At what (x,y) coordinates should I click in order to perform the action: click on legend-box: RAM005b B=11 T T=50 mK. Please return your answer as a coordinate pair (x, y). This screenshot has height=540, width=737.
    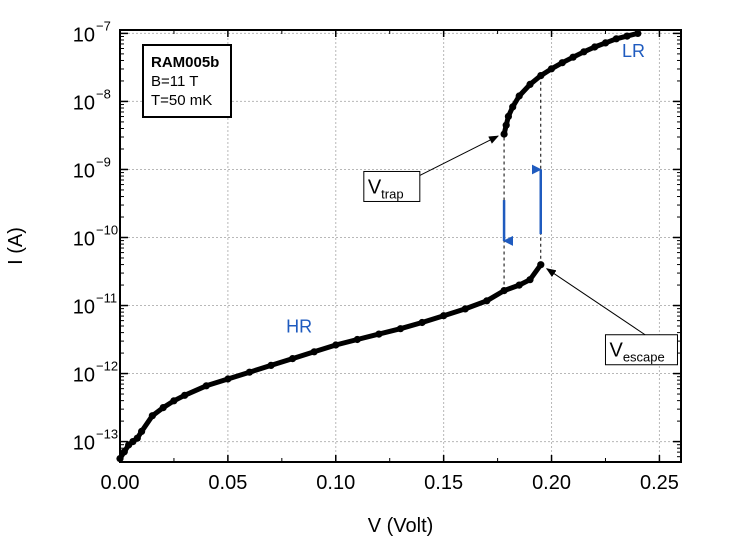
    Looking at the image, I should click on (187, 81).